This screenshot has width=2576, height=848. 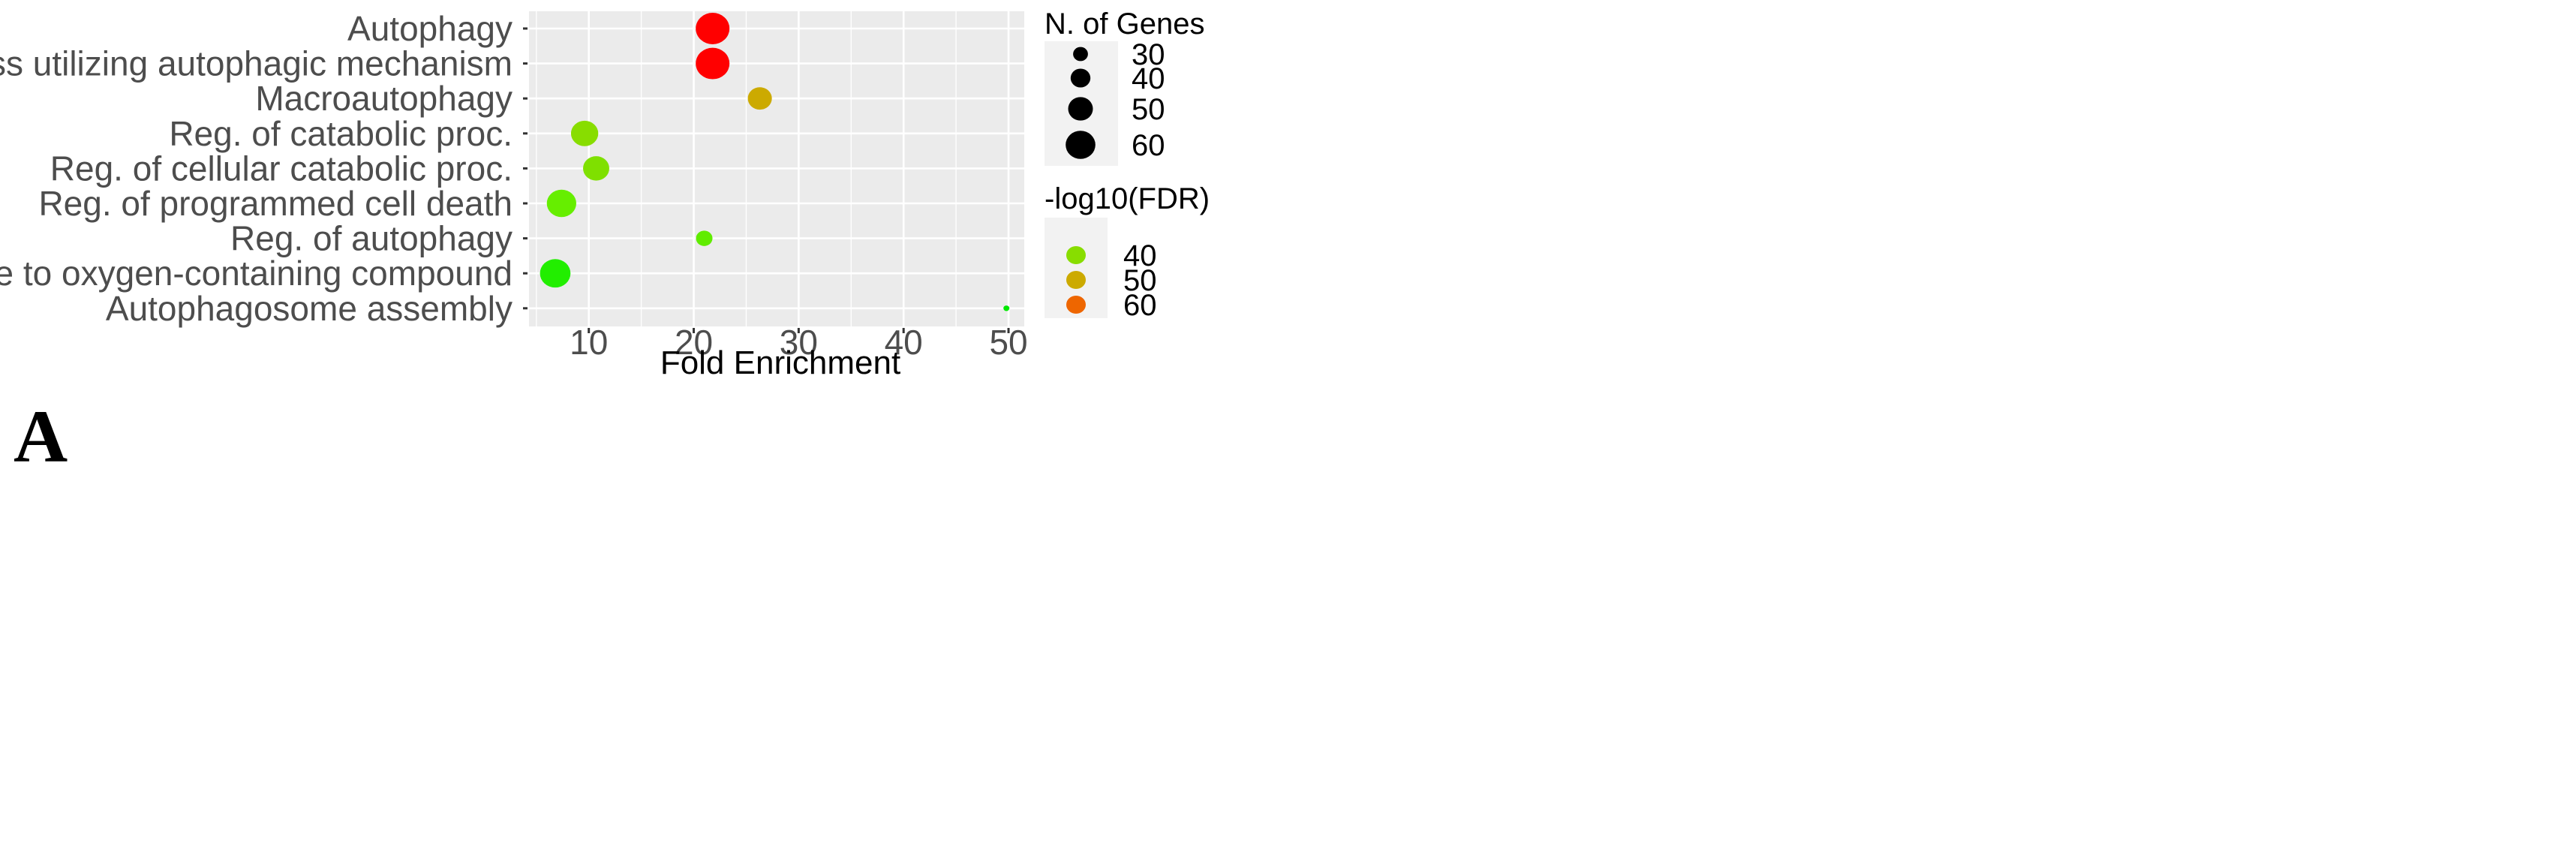 I want to click on y-tick-label: Process utilizing autophagic mechanism, so click(x=256, y=63).